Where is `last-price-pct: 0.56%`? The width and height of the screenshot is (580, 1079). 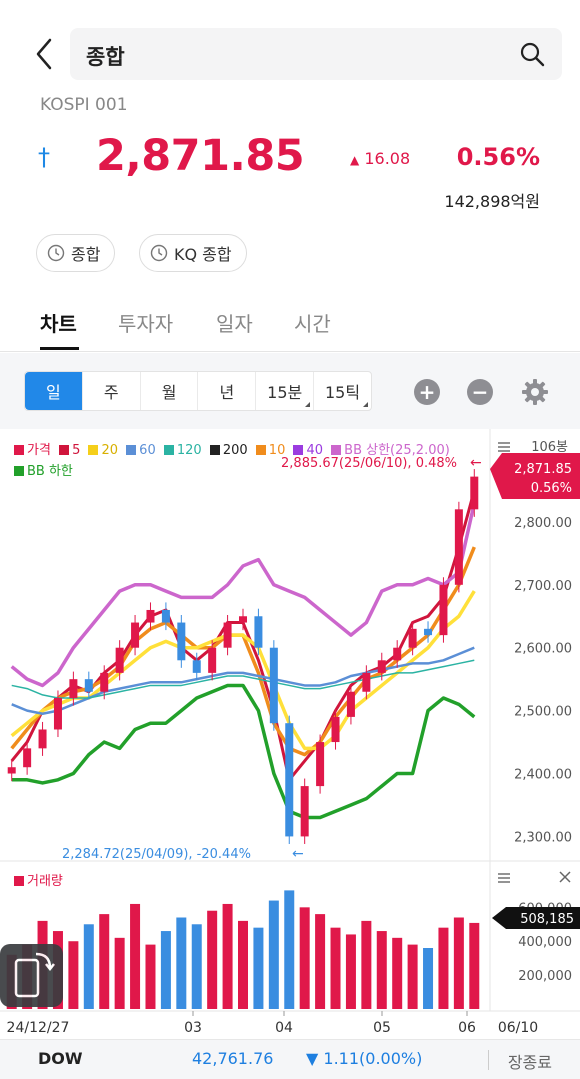 last-price-pct: 0.56% is located at coordinates (551, 488).